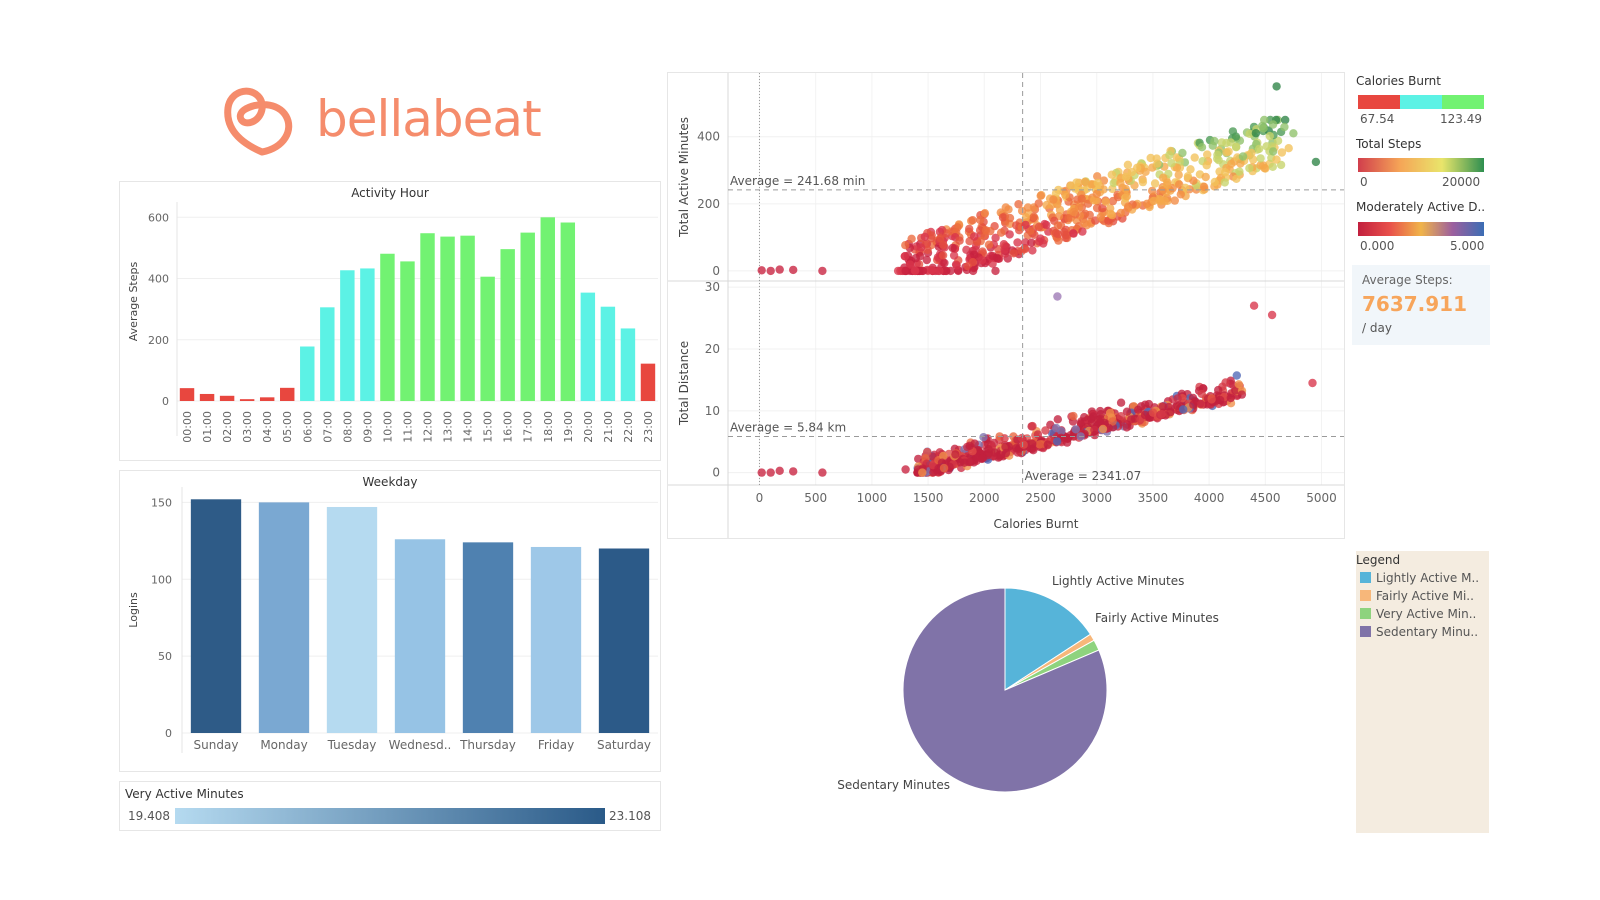 This screenshot has width=1600, height=900. Describe the element at coordinates (258, 121) in the screenshot. I see `heart-logo-icon` at that location.